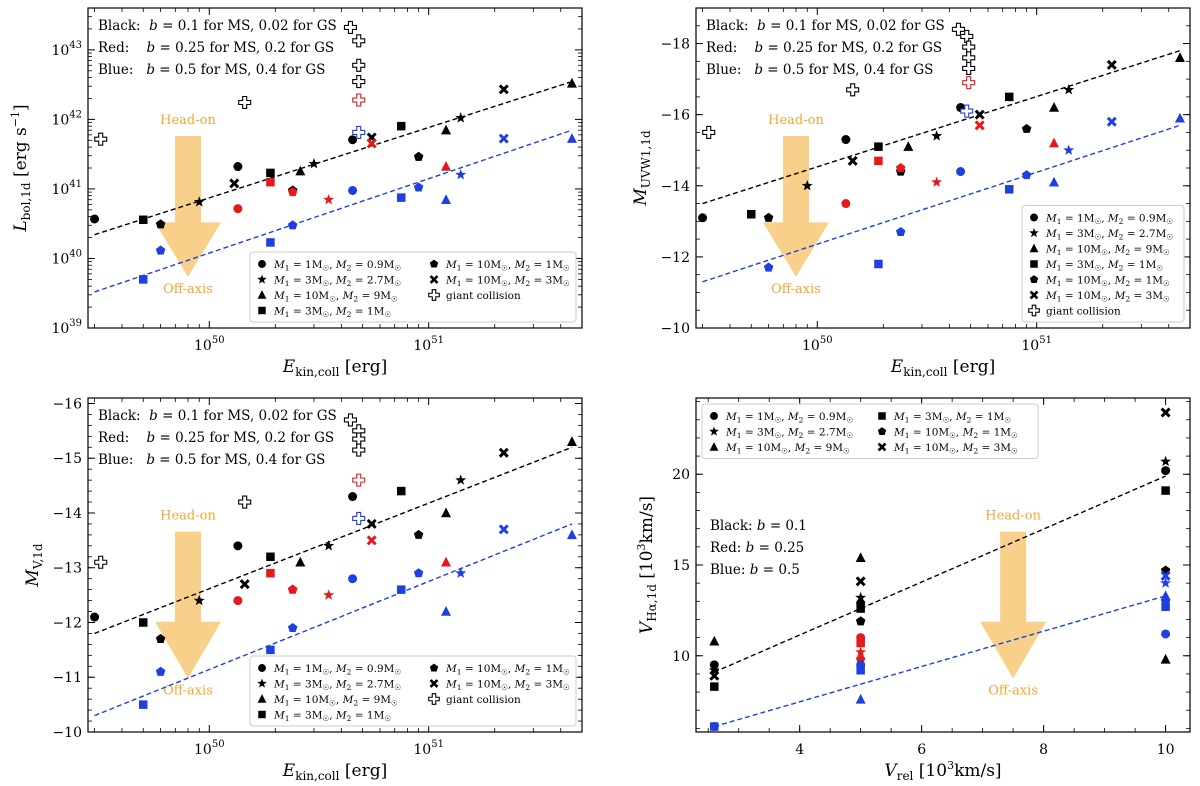 Image resolution: width=1200 pixels, height=786 pixels. What do you see at coordinates (434, 699) in the screenshot?
I see `legend-marker-plus` at bounding box center [434, 699].